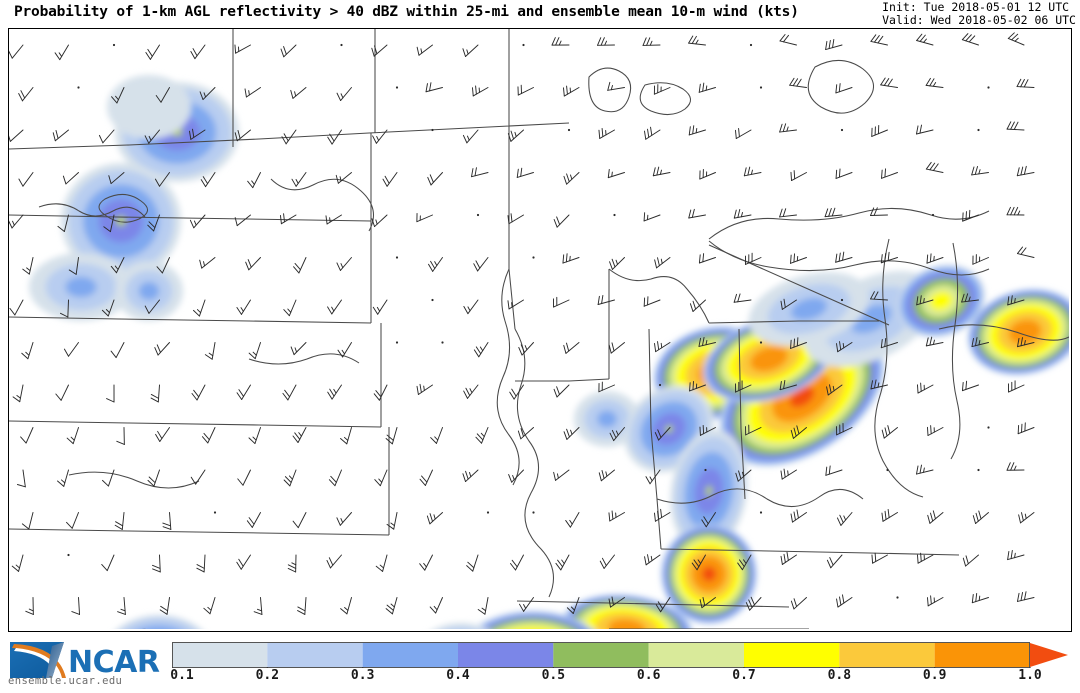 The width and height of the screenshot is (1080, 693). What do you see at coordinates (195, 424) in the screenshot?
I see `state-line-h3` at bounding box center [195, 424].